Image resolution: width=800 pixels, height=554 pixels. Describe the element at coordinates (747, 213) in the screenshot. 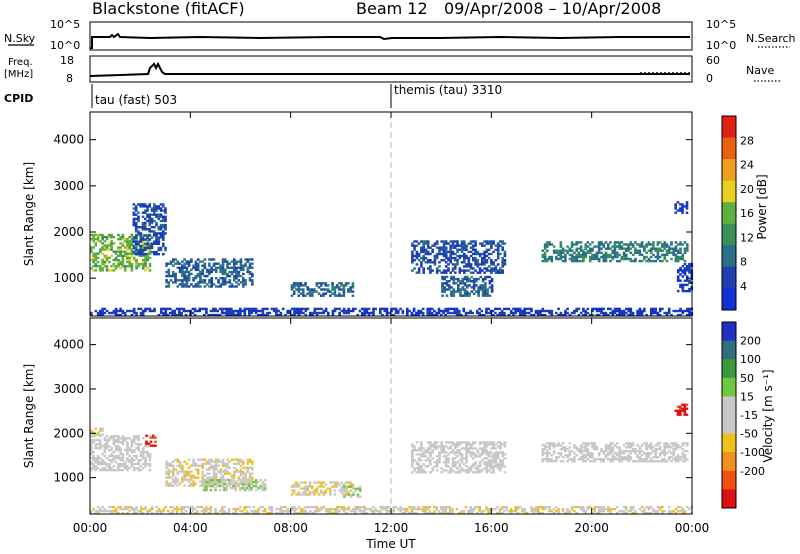

I see `colorbar-tick-label: 16` at that location.